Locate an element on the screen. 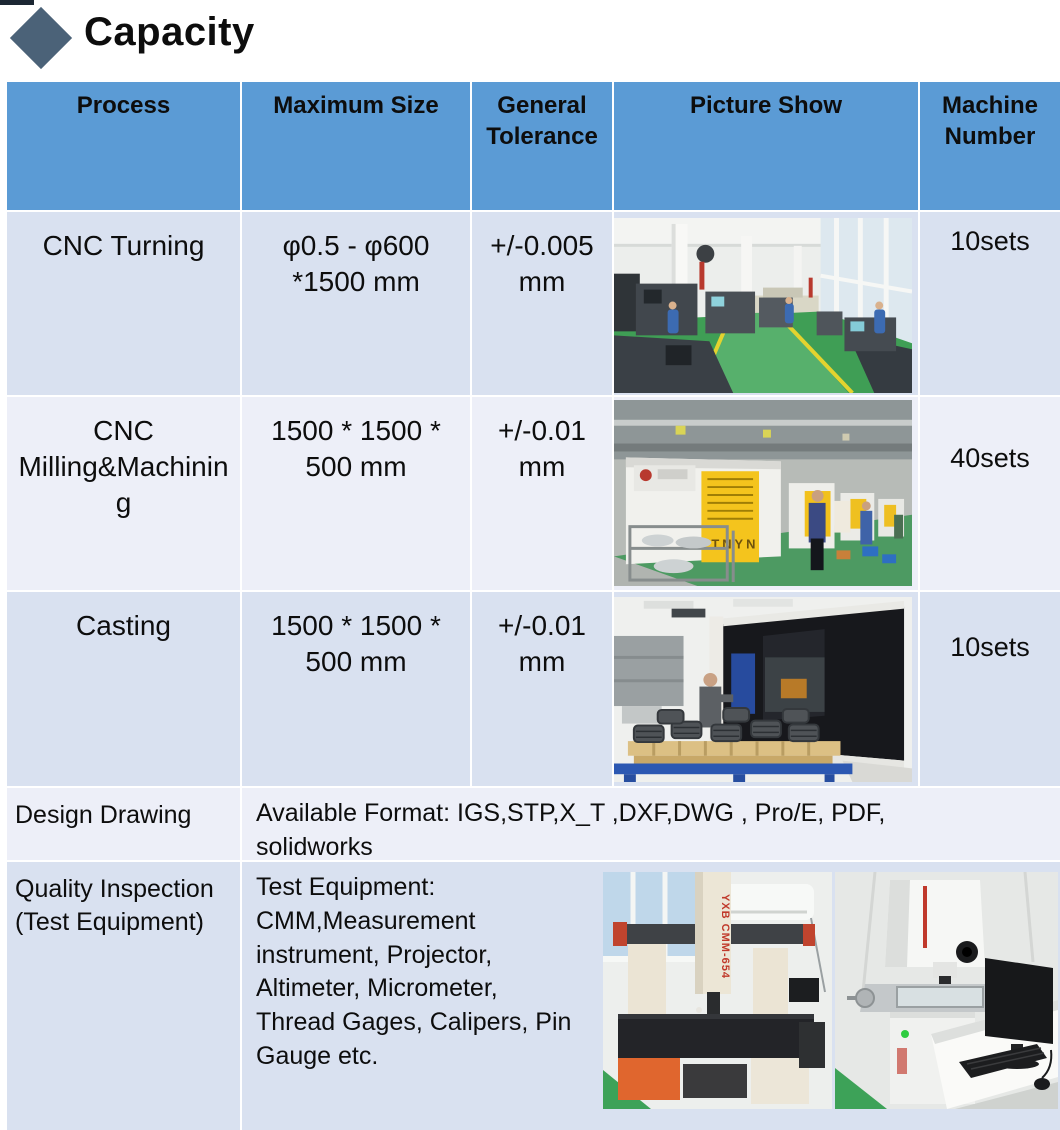 The width and height of the screenshot is (1060, 1130). cell-tolerance-casting: +/-0.01 mm is located at coordinates (542, 689).